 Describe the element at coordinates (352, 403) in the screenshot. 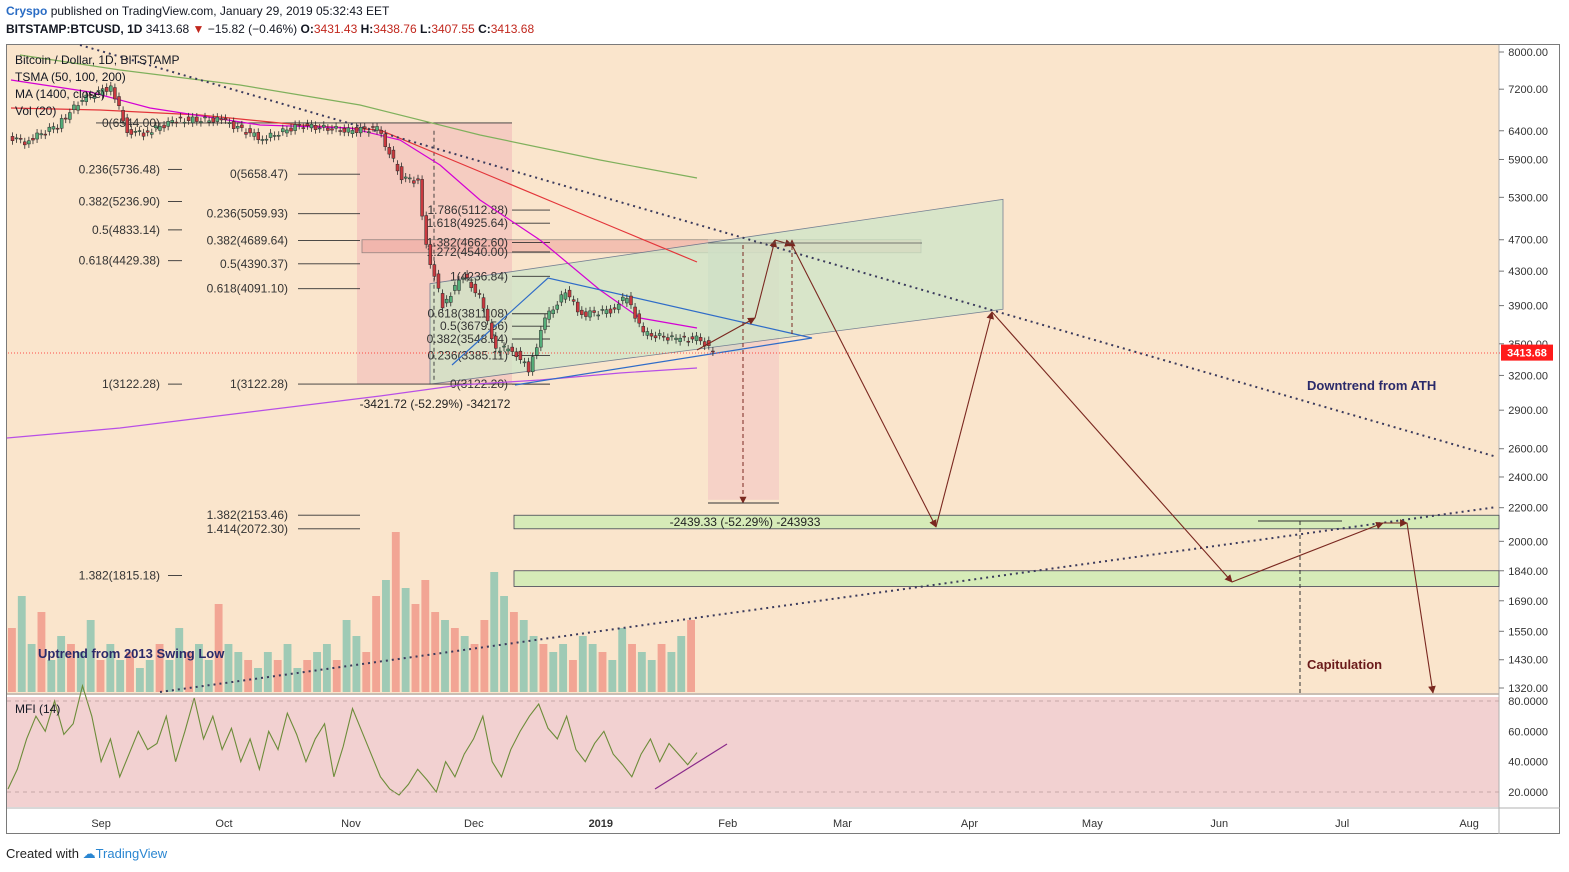

I see `ma-1400-line` at that location.